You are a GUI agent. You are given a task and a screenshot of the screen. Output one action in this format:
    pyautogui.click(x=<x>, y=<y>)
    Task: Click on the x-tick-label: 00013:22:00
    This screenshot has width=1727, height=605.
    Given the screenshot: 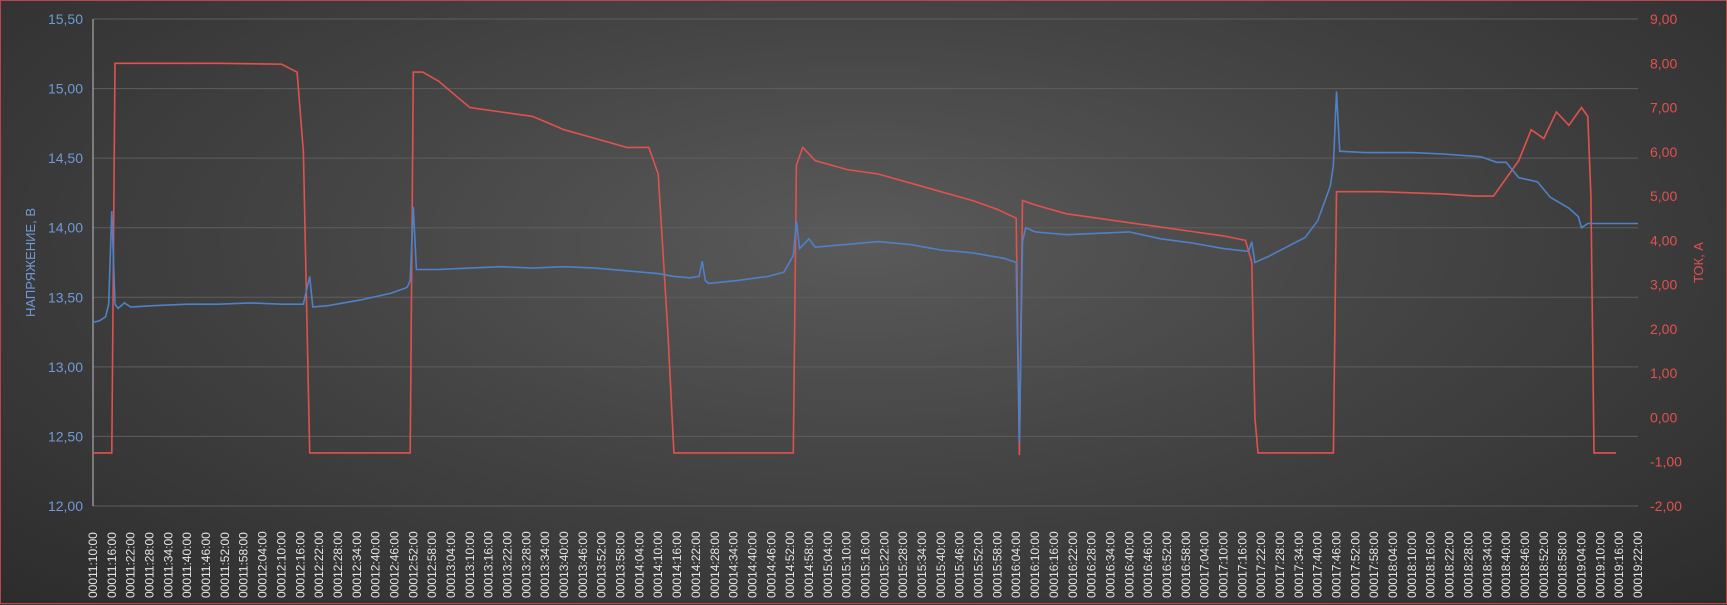 What is the action you would take?
    pyautogui.click(x=508, y=564)
    